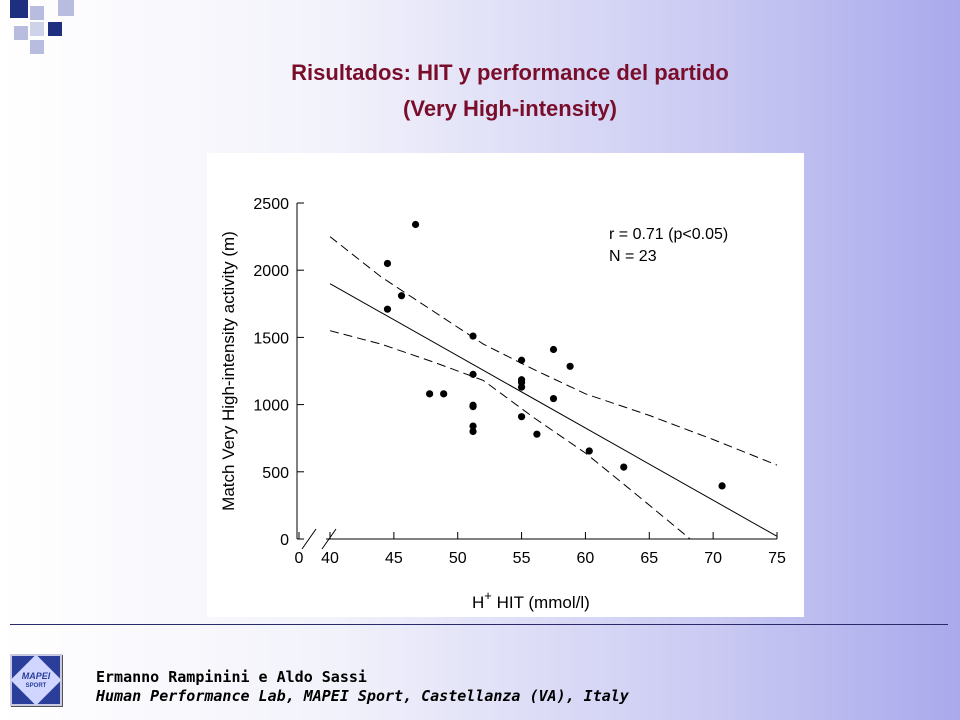  Describe the element at coordinates (36, 676) in the screenshot. I see `logo-text: MAPEI` at that location.